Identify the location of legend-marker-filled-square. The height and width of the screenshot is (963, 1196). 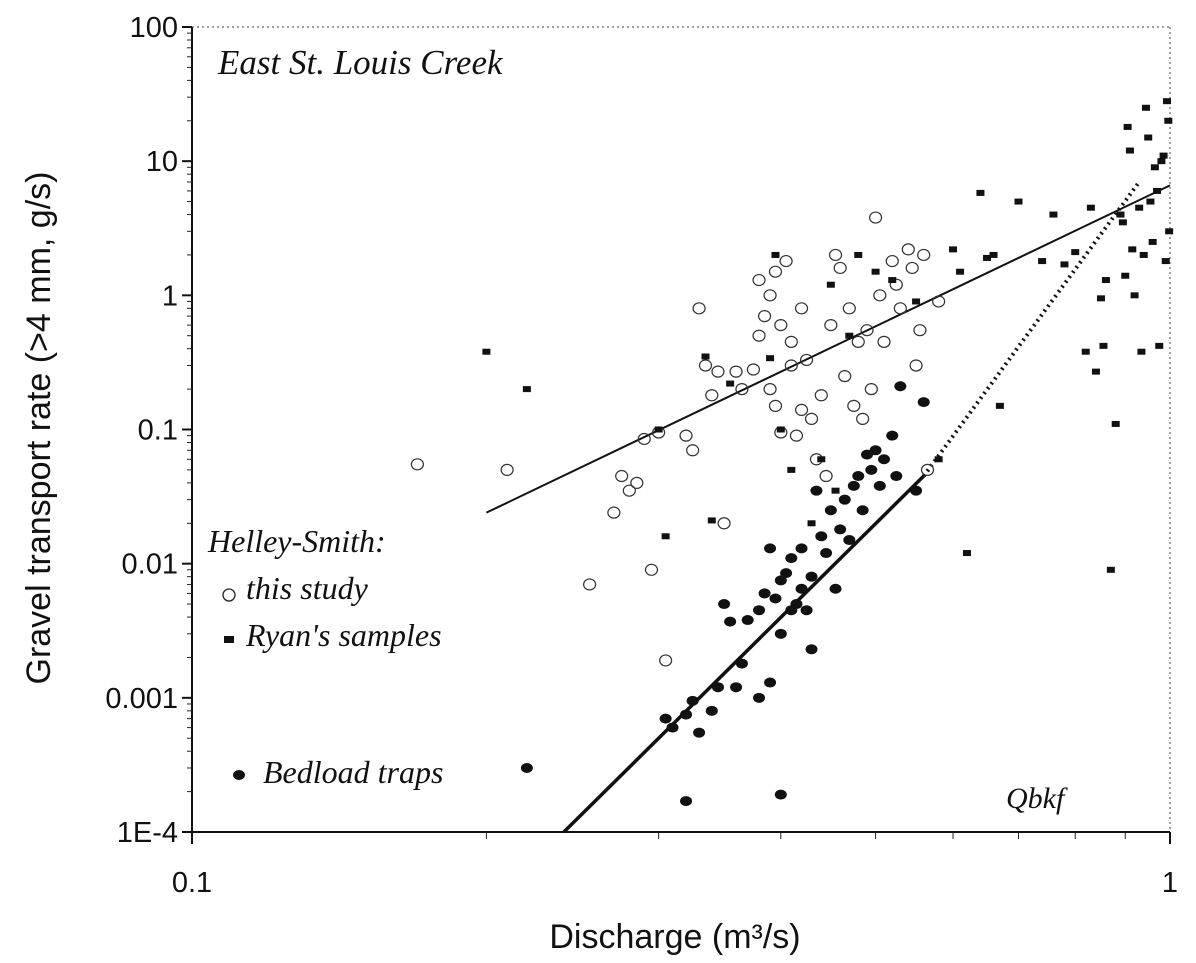
(229, 639).